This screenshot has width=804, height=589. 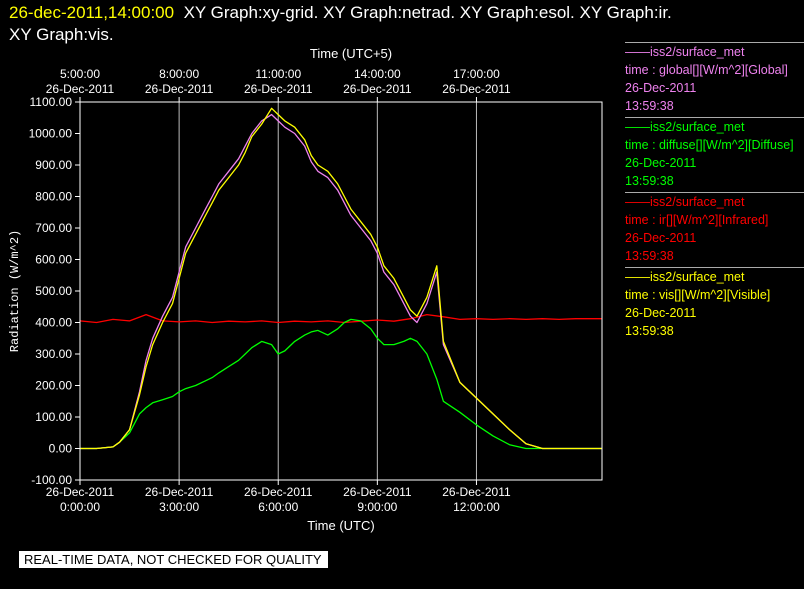 What do you see at coordinates (351, 53) in the screenshot?
I see `x-axis-top-title: Time (UTC+5)` at bounding box center [351, 53].